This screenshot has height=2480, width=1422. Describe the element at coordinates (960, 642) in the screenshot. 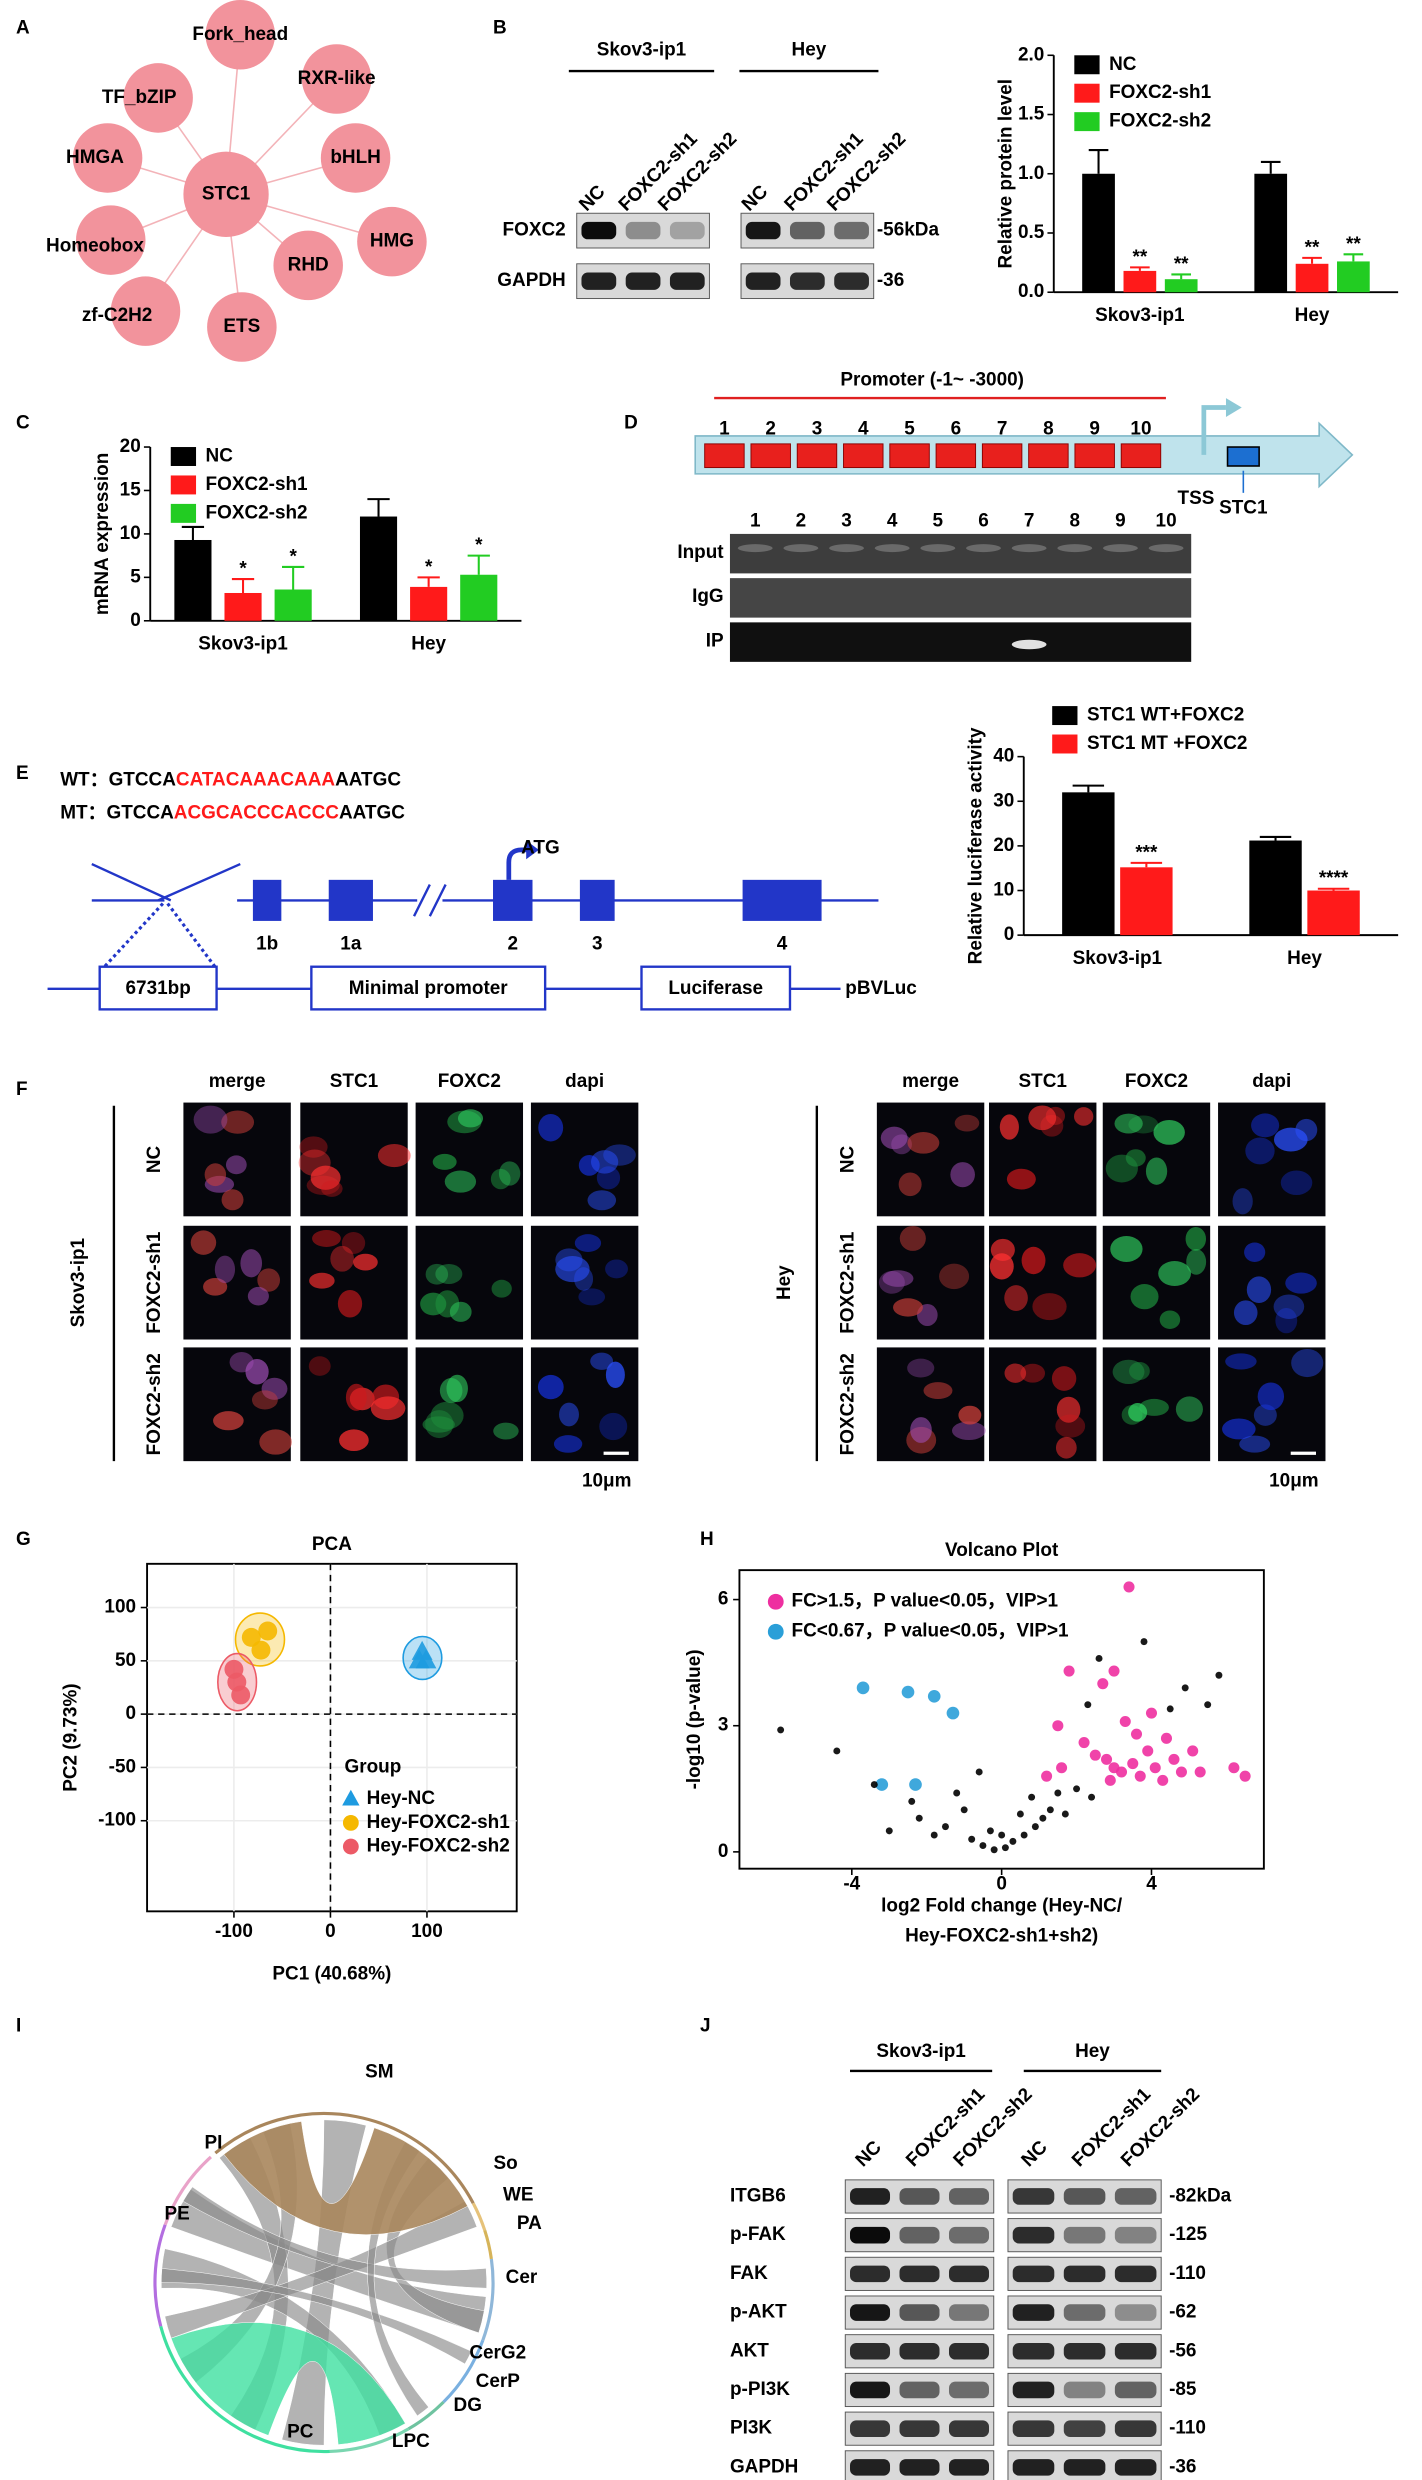

I see `gel-lane` at that location.